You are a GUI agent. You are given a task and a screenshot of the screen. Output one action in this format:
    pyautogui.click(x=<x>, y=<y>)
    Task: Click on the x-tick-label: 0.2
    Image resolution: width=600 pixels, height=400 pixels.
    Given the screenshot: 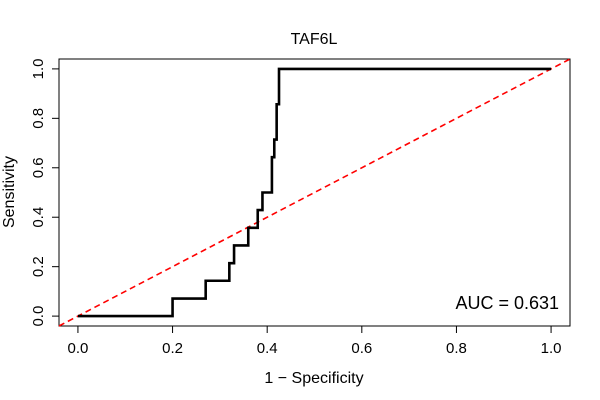 What is the action you would take?
    pyautogui.click(x=172, y=348)
    